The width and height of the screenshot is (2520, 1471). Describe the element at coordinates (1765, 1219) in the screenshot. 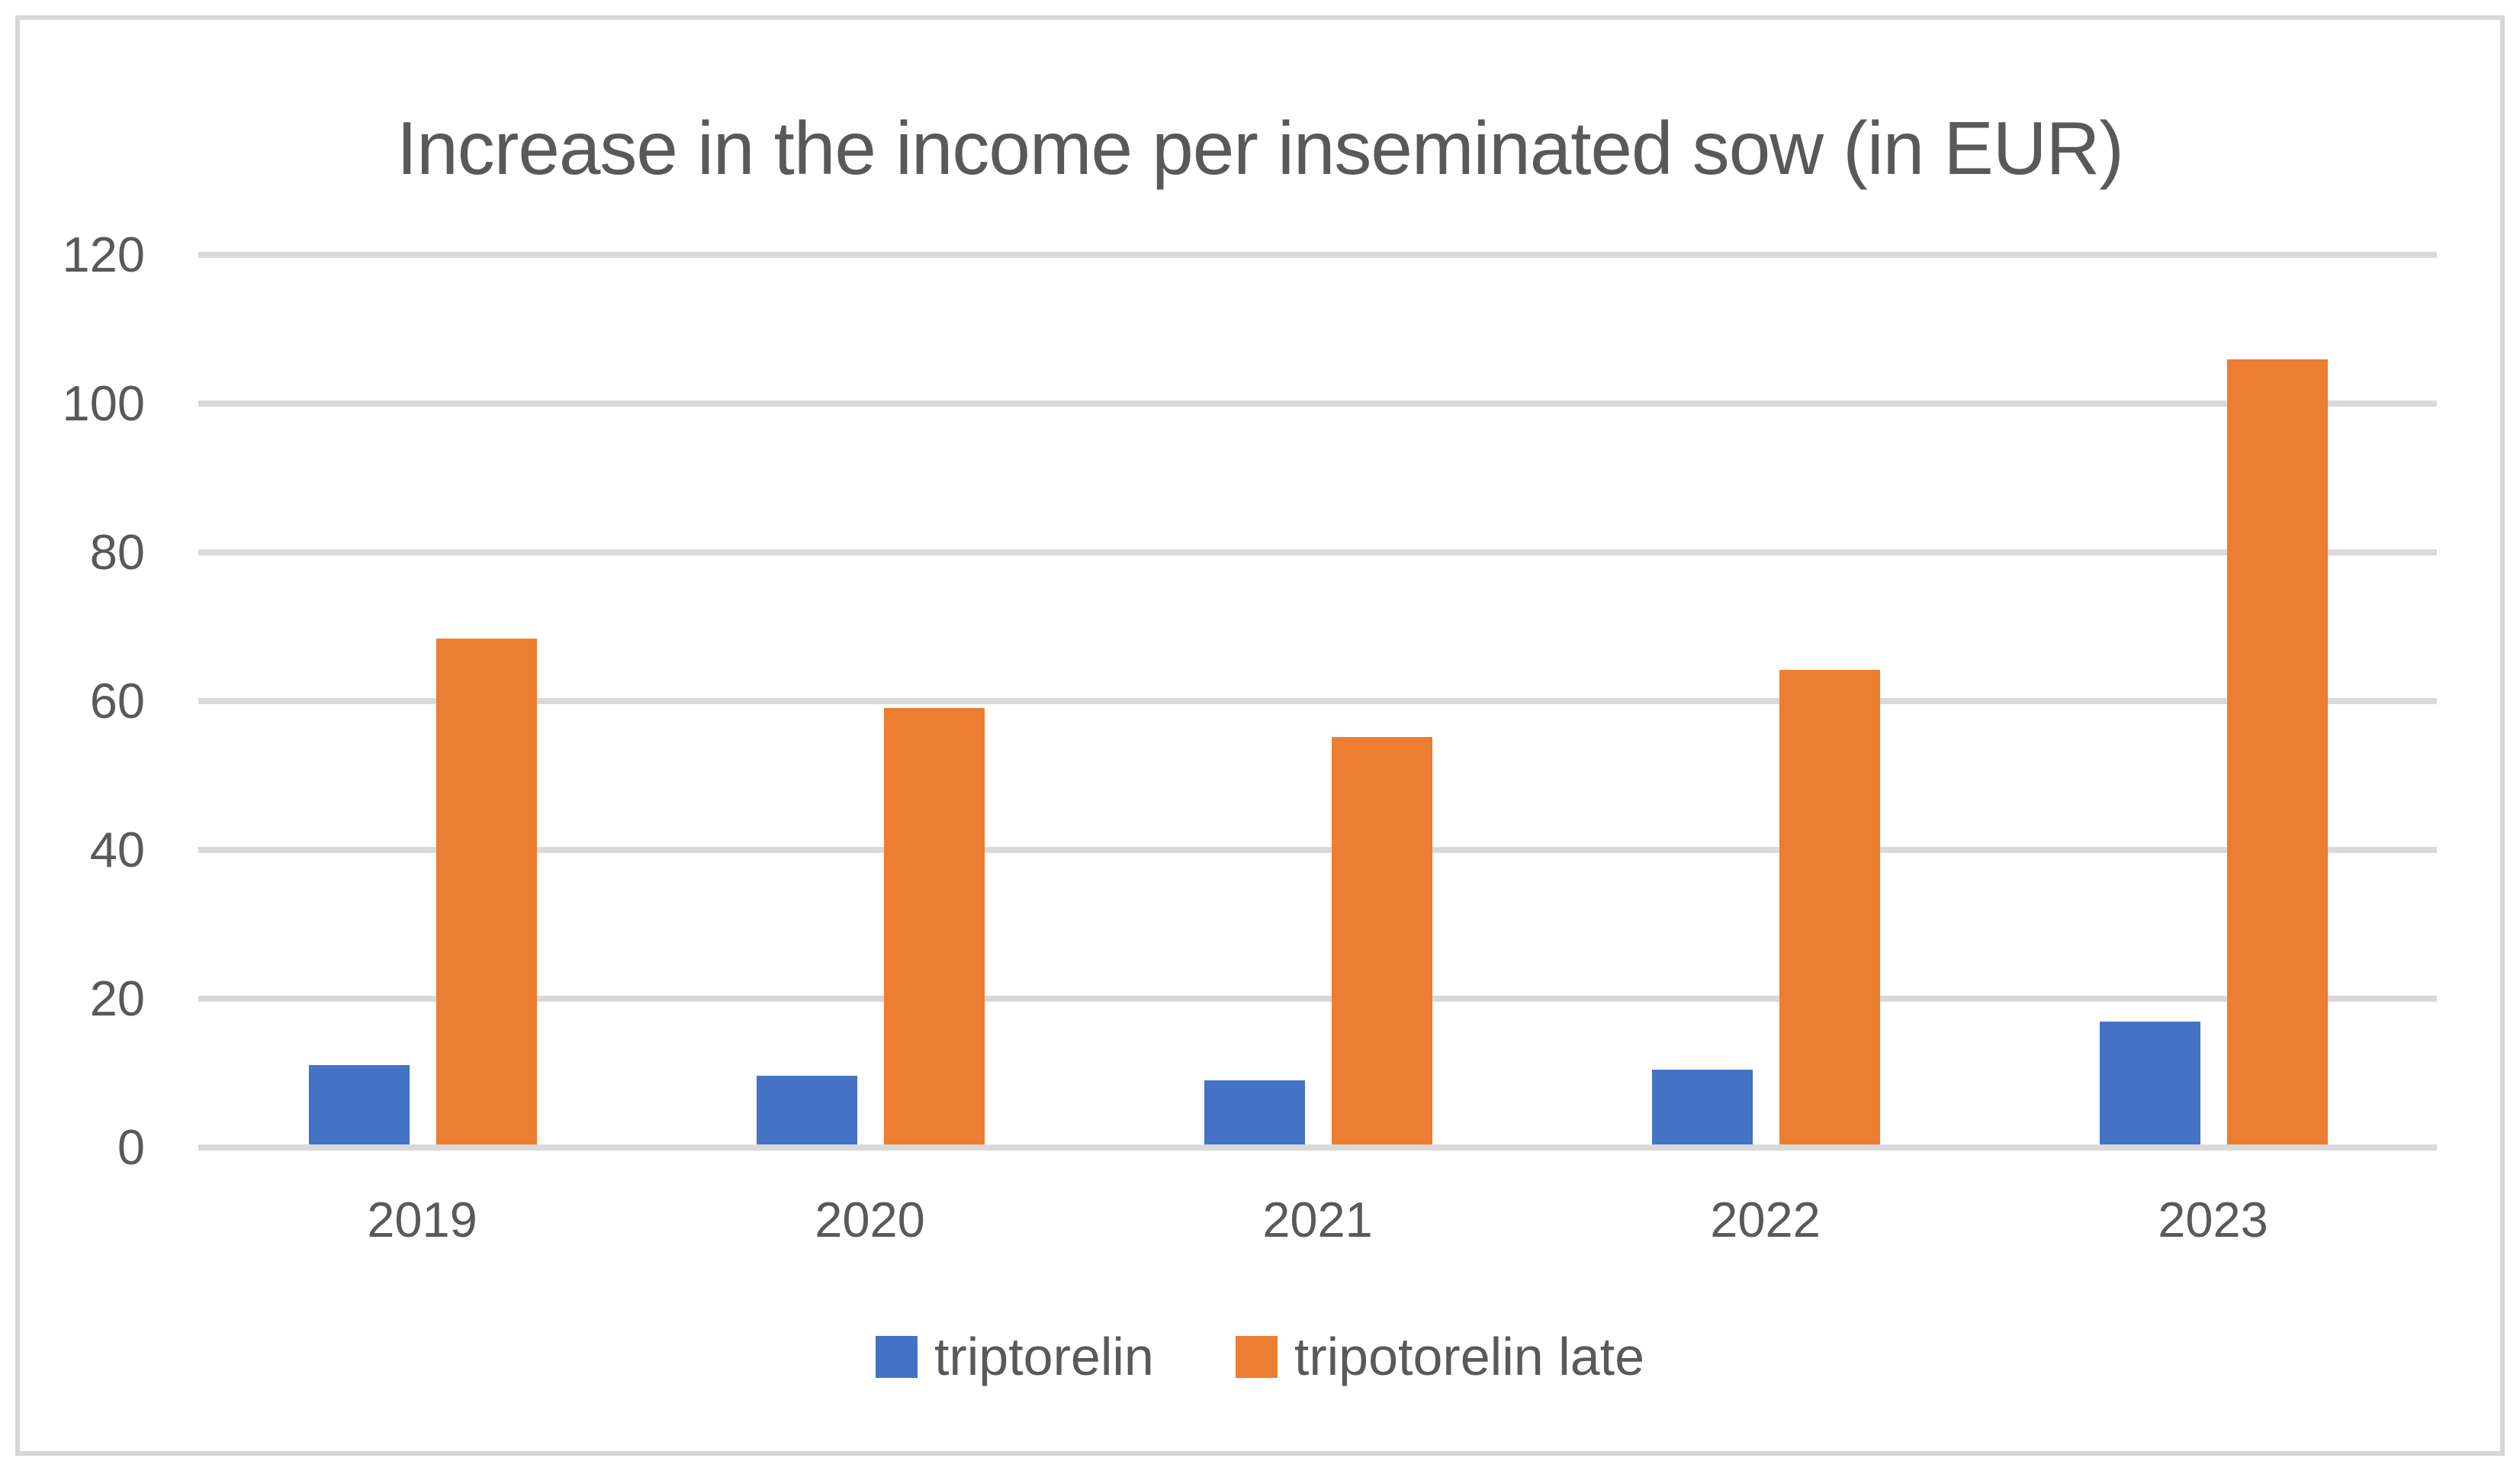

I see `x-axis-category-label: 2022` at that location.